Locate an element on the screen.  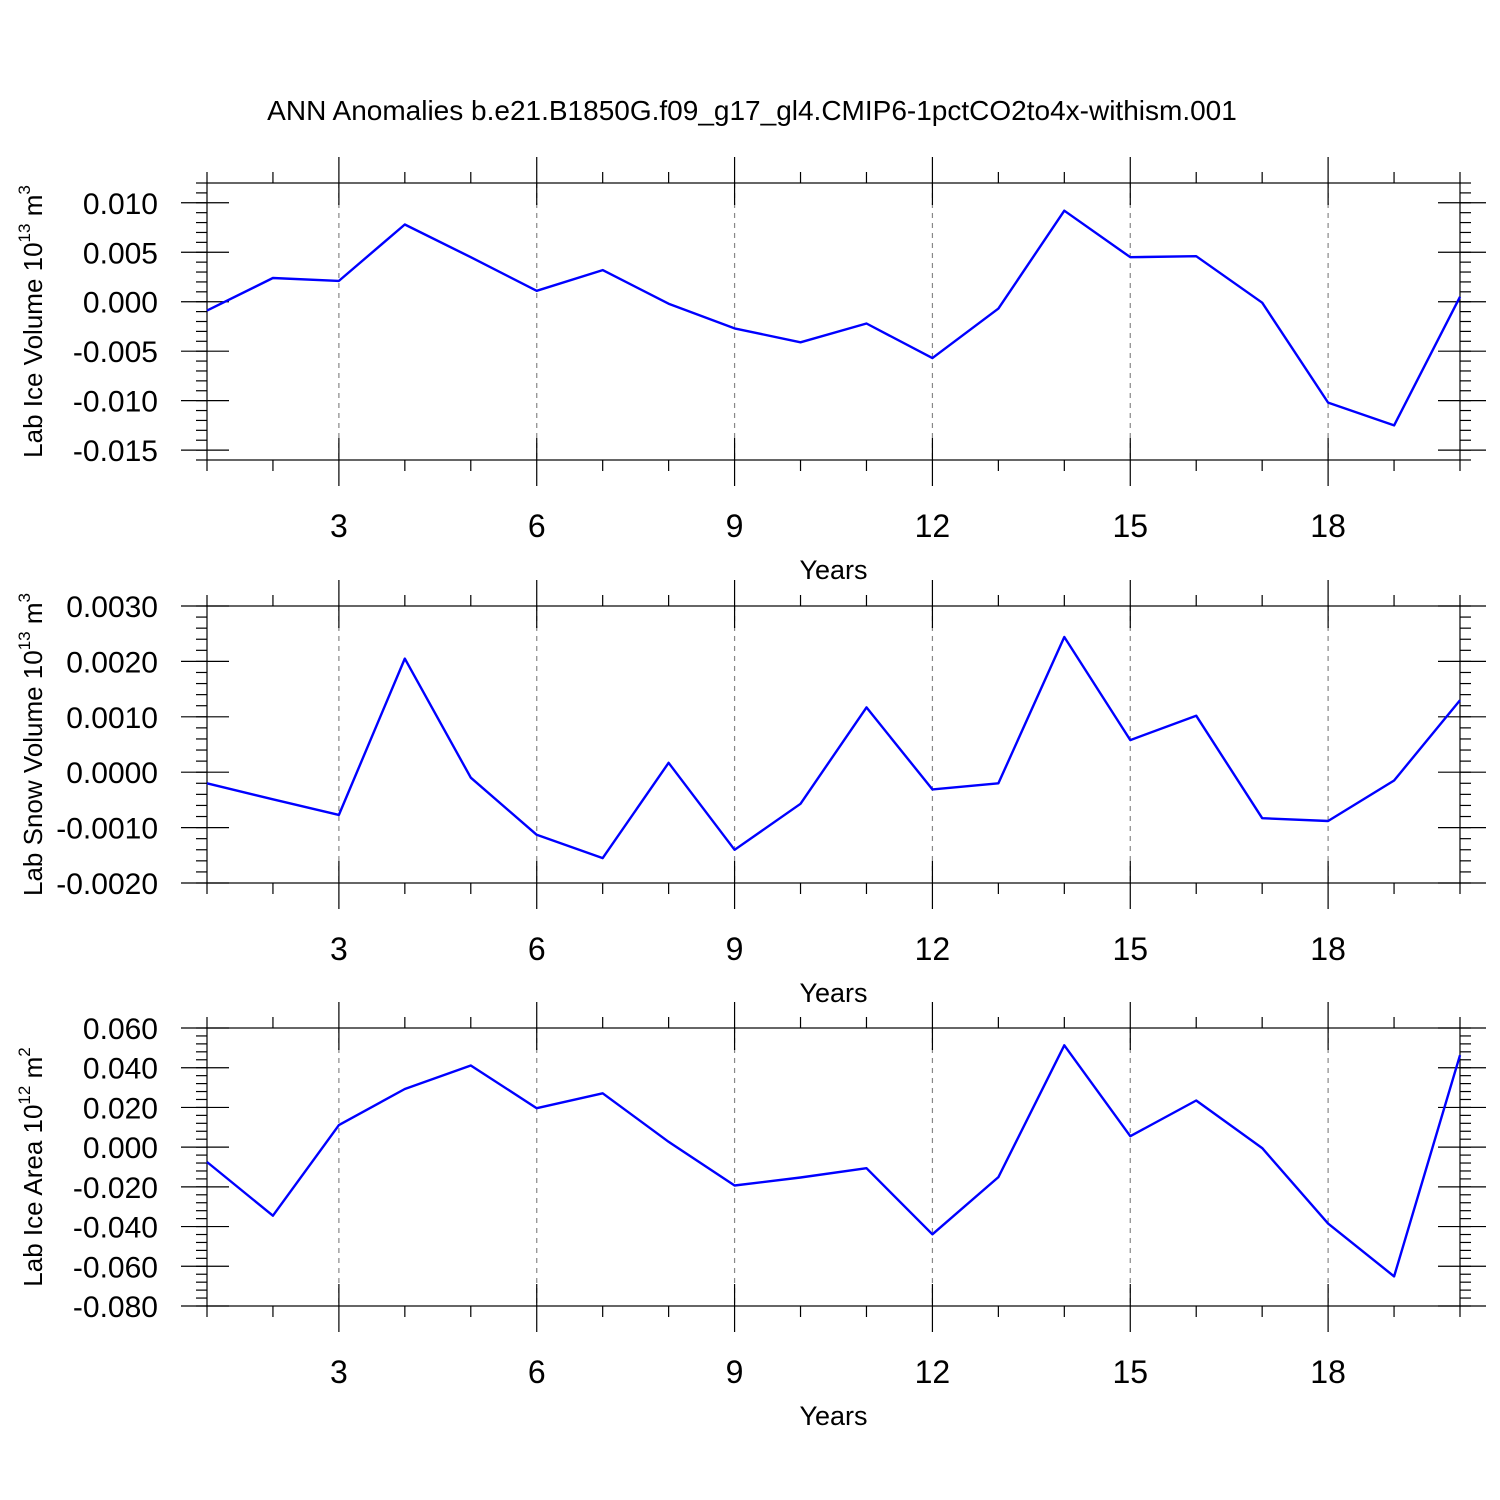
panel-3-ytick-label-0: -0.080 is located at coordinates (115, 1307).